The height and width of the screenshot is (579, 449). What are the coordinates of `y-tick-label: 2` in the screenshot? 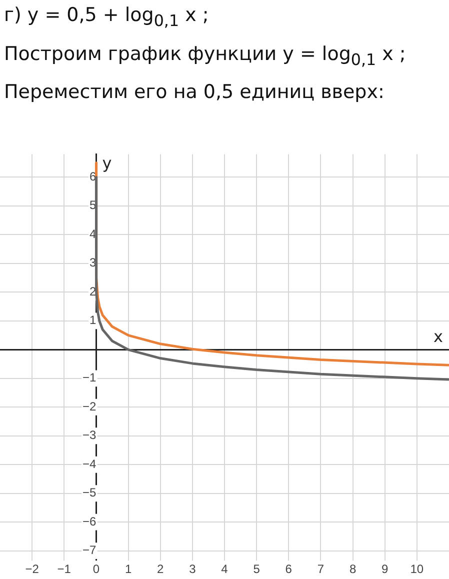 It's located at (93, 291).